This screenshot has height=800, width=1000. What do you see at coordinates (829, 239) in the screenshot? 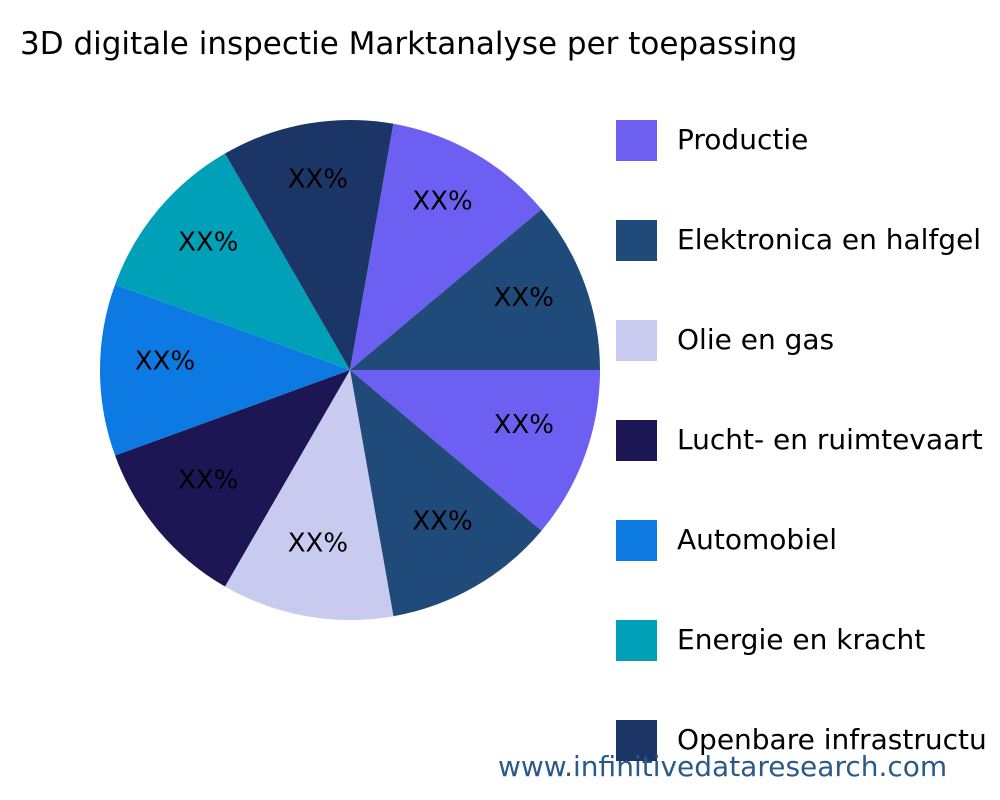
I see `legend-label: Elektronica en halfgel` at bounding box center [829, 239].